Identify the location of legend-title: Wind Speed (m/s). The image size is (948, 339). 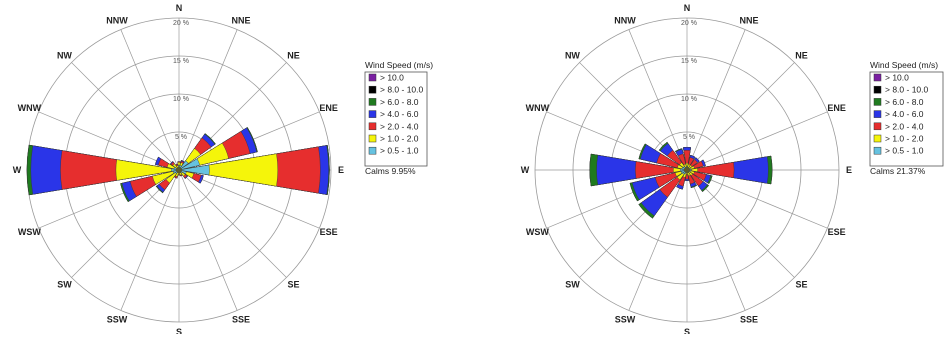
(904, 65).